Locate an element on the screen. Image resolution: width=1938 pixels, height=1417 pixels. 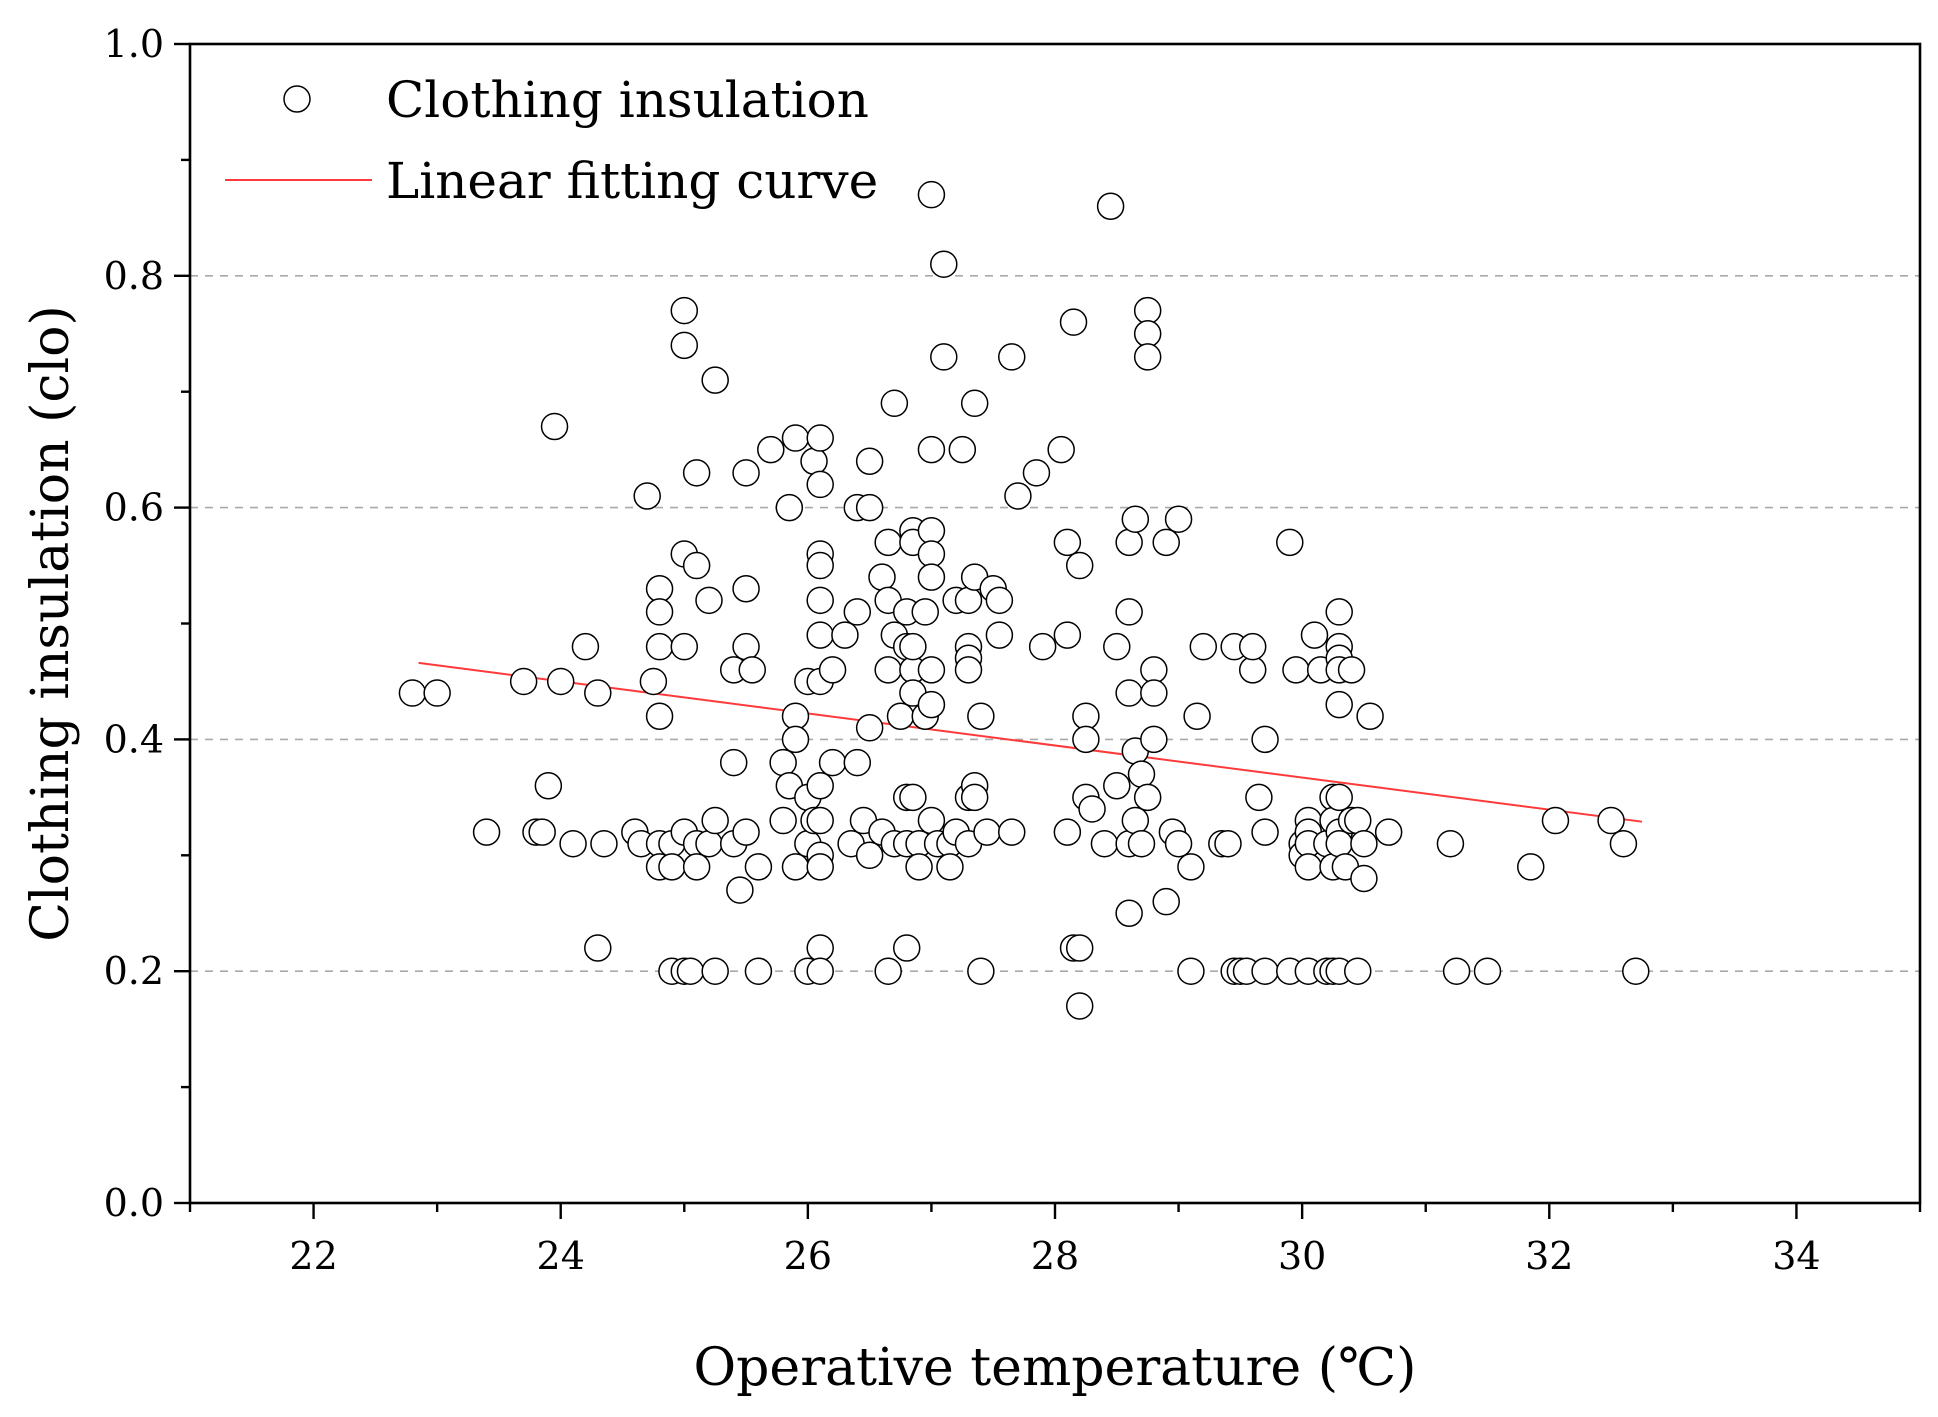
y-tick-label: 1.0 is located at coordinates (134, 44).